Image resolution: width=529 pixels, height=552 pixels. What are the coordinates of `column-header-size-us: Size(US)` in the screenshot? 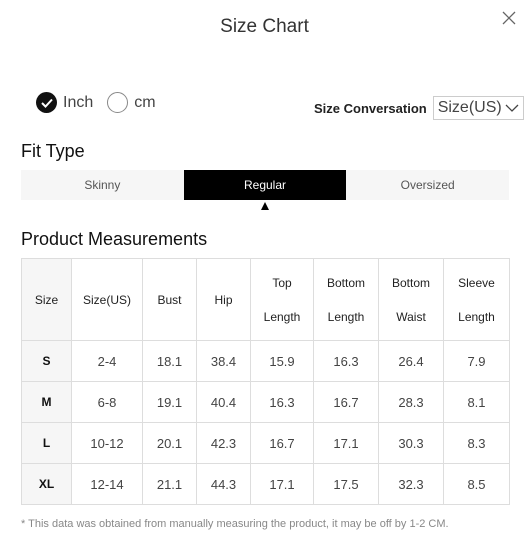 It's located at (107, 299).